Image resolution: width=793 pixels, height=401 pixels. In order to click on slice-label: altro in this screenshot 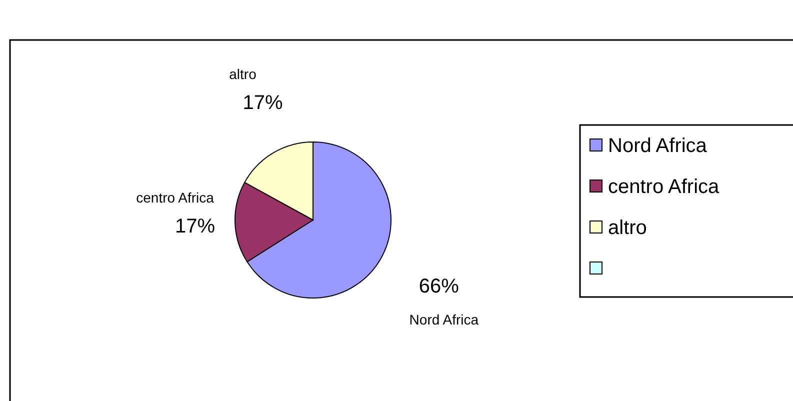, I will do `click(243, 74)`.